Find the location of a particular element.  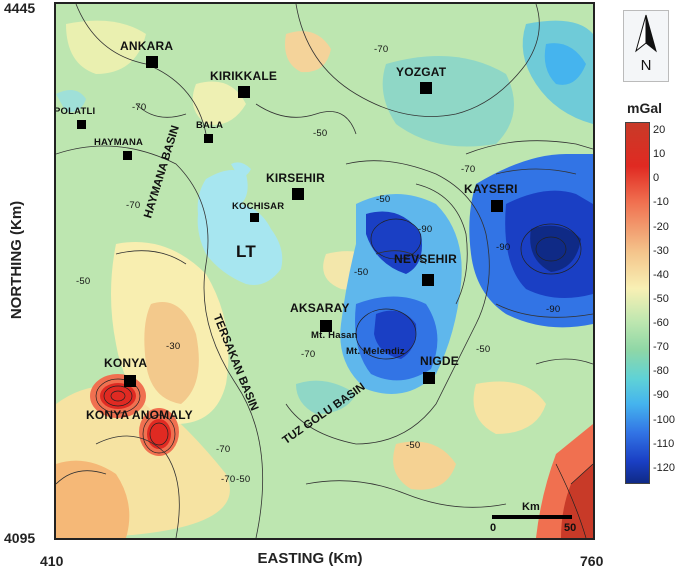

bala-marker is located at coordinates (208, 138).